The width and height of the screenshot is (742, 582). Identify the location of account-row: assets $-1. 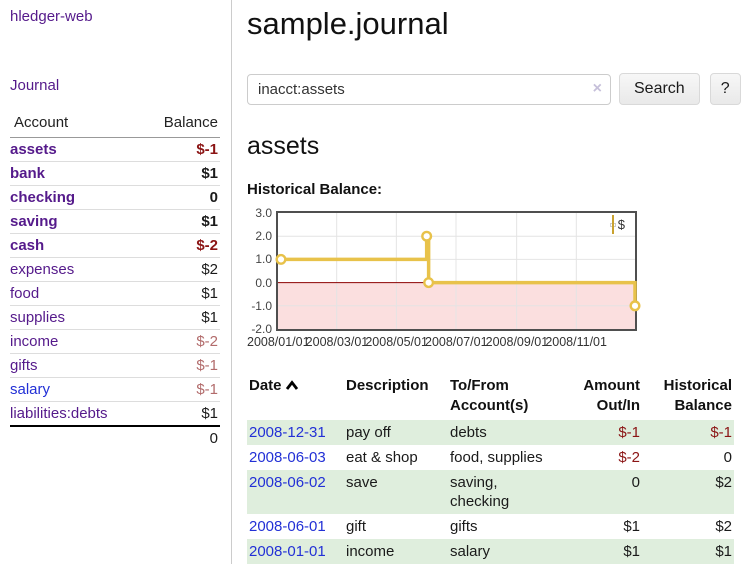
(115, 150).